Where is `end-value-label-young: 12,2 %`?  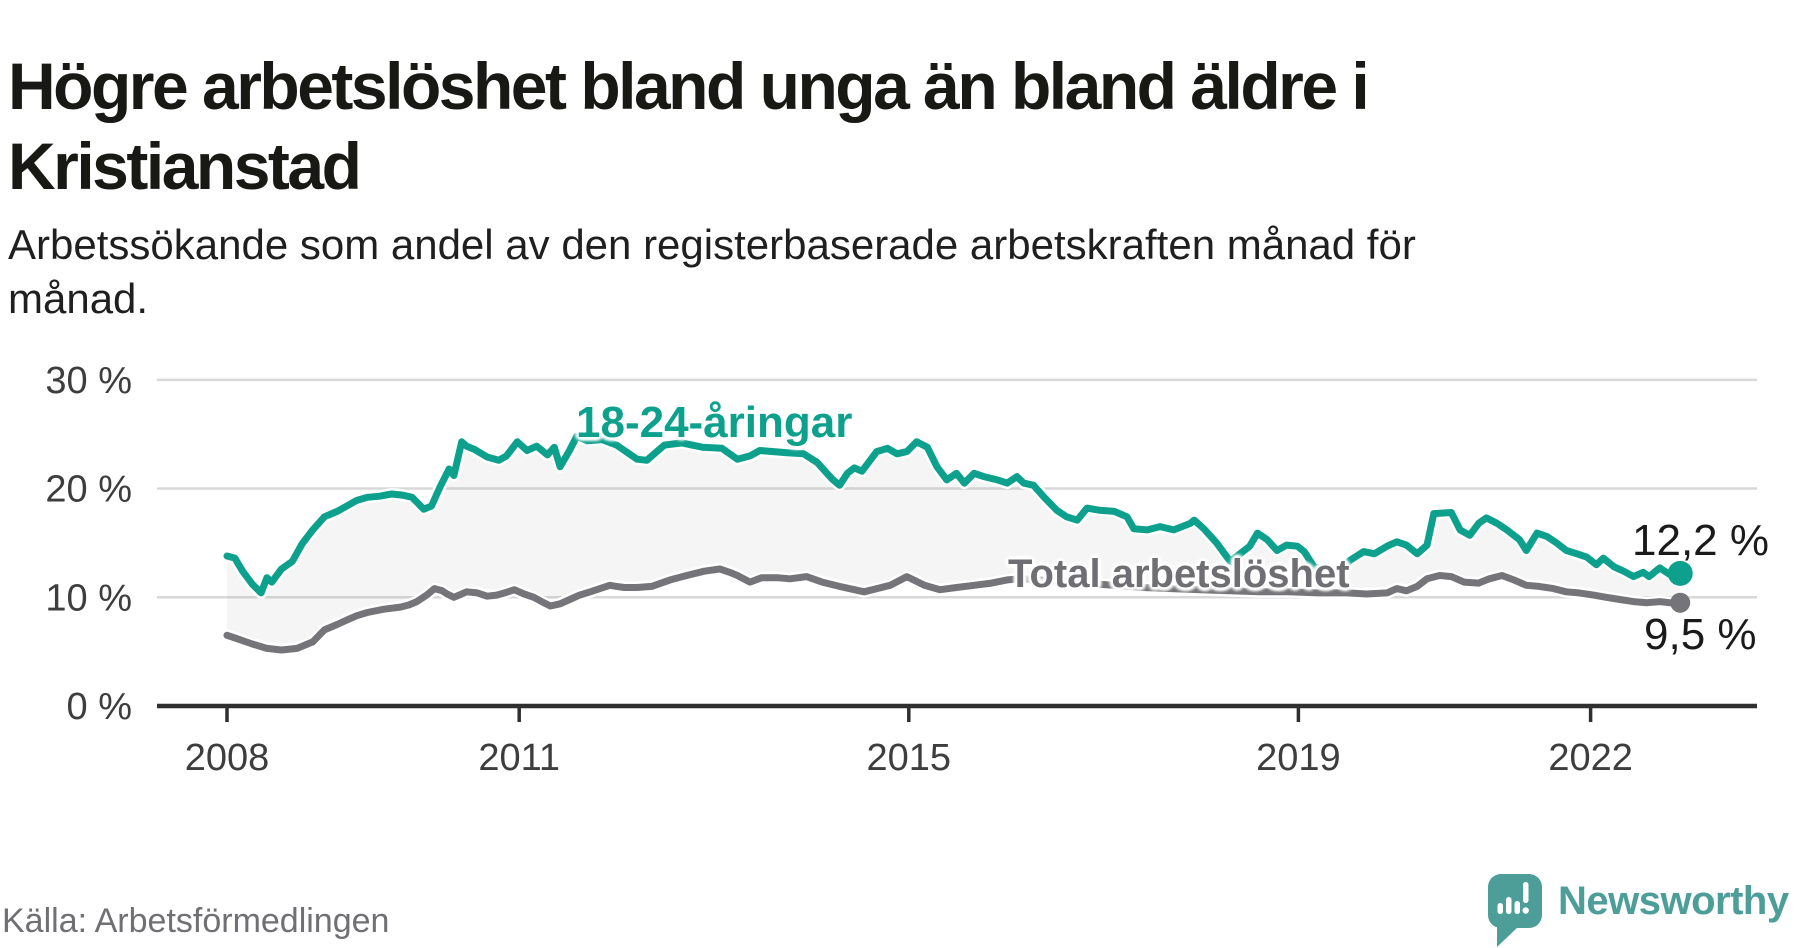
end-value-label-young: 12,2 % is located at coordinates (1700, 540).